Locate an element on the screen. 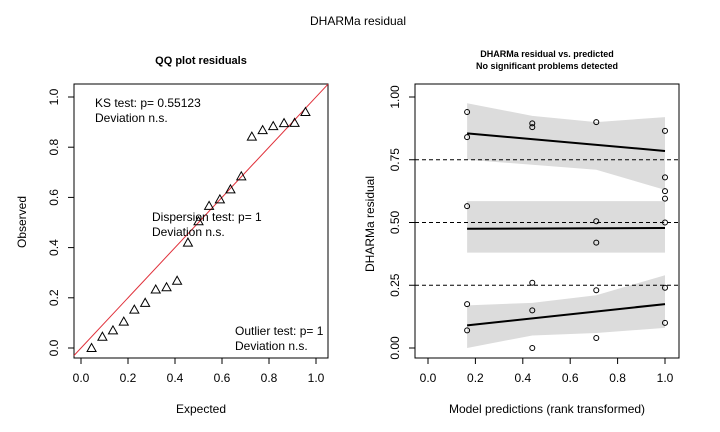 This screenshot has height=432, width=720. qq-y-tick-label: 0.0 is located at coordinates (54, 347).